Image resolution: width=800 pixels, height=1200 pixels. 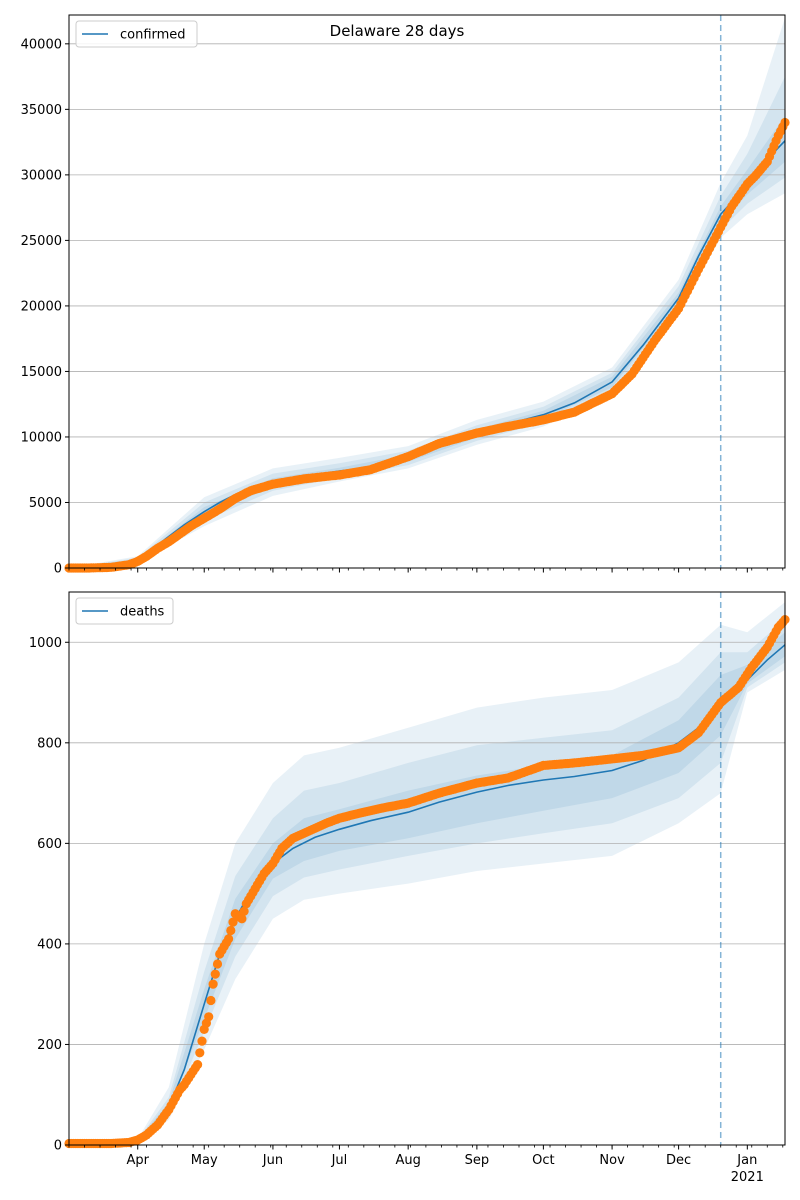 What do you see at coordinates (49, 895) in the screenshot?
I see `deaths-y-ticks: 0 200 400 600 800 1000` at bounding box center [49, 895].